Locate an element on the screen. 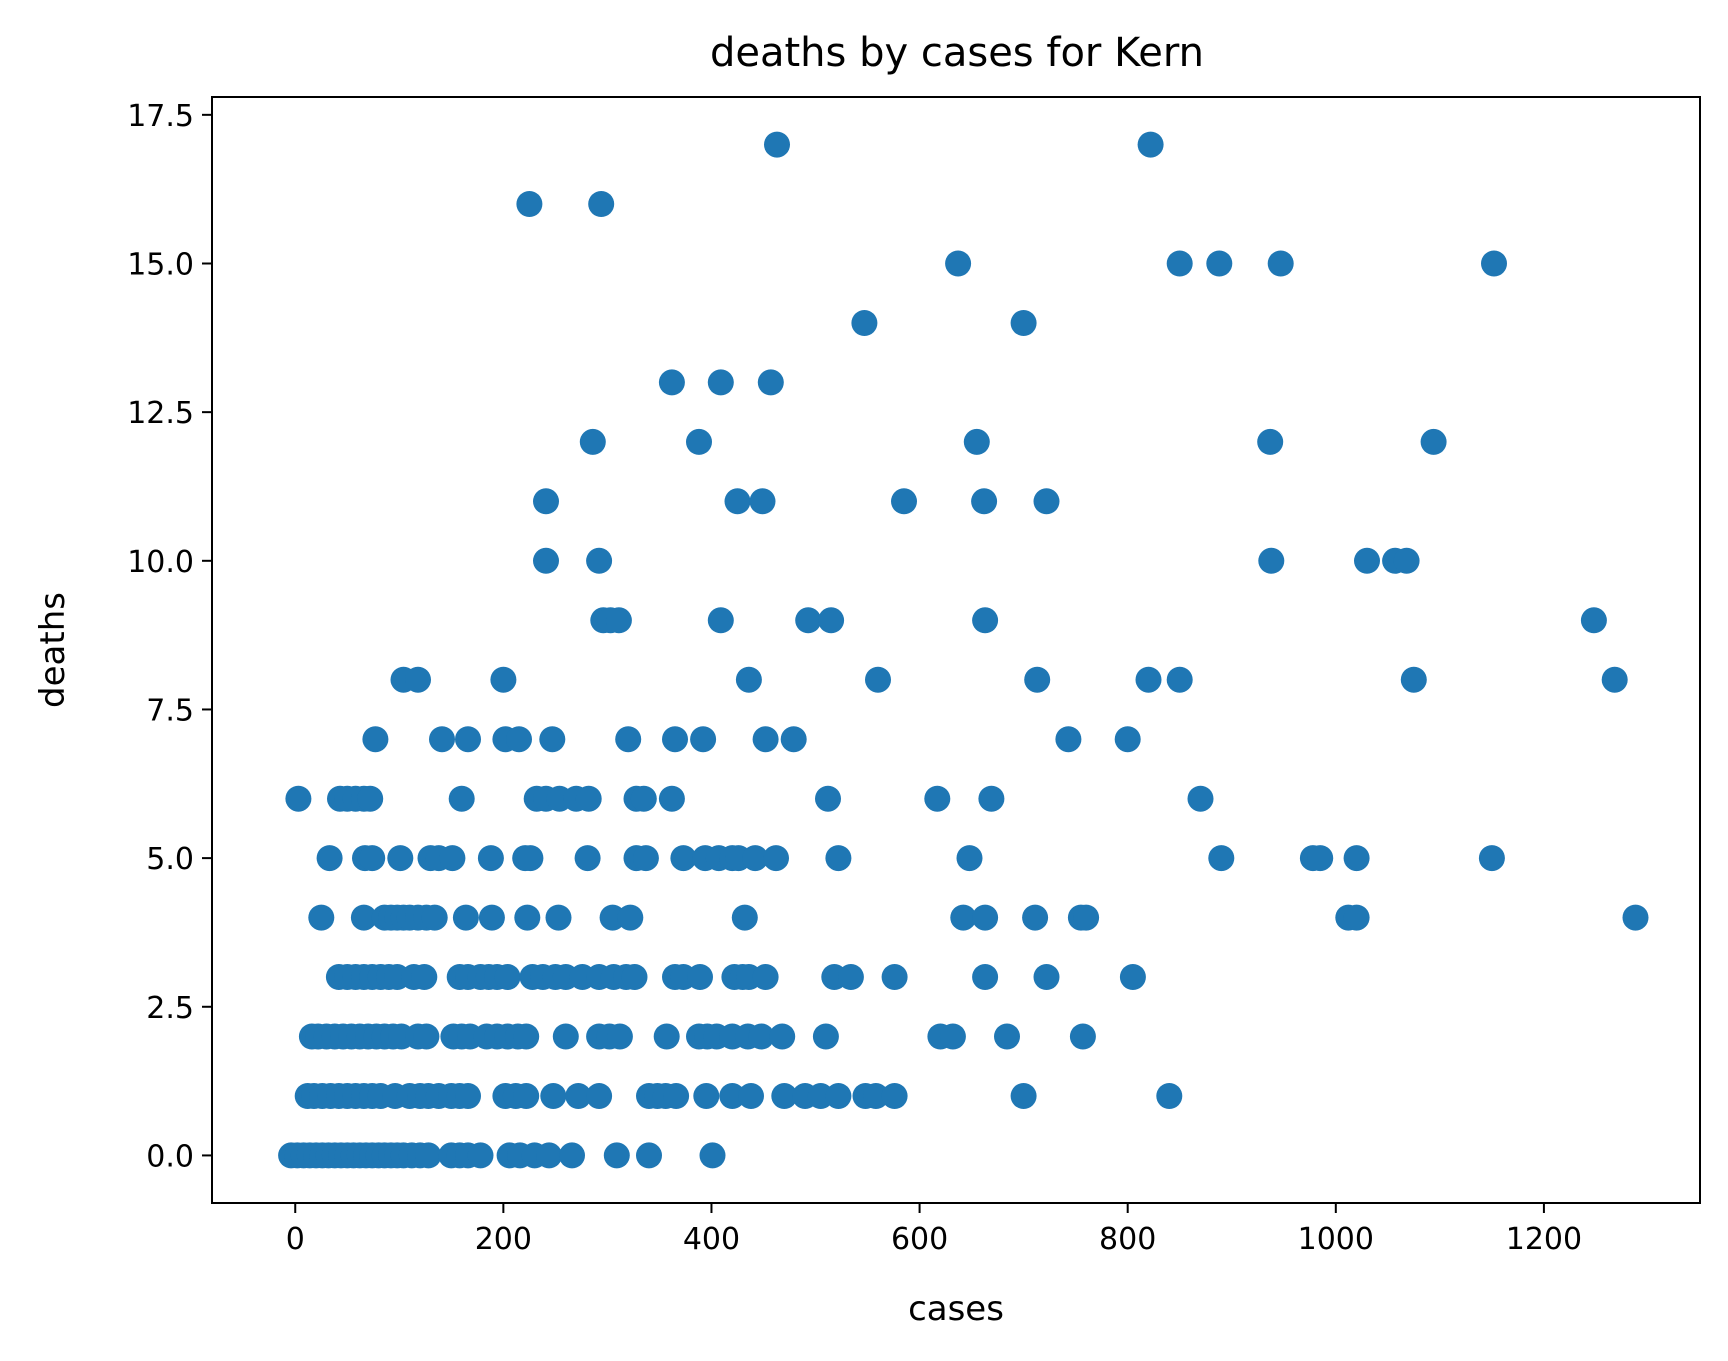 This screenshot has height=1361, width=1728. y-tick-label: 15.0 is located at coordinates (160, 264).